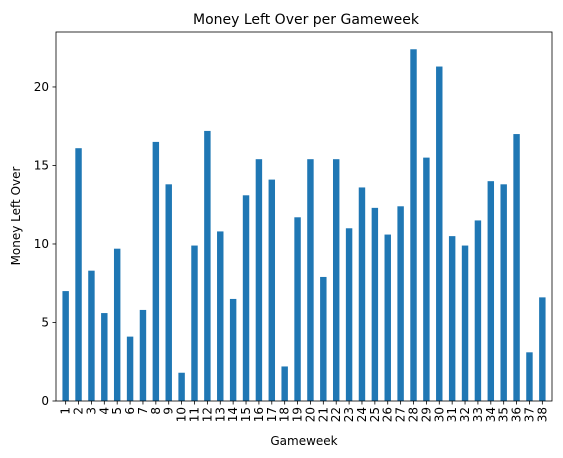 This screenshot has width=563, height=458. Describe the element at coordinates (491, 414) in the screenshot. I see `x-tick-label: 34` at that location.